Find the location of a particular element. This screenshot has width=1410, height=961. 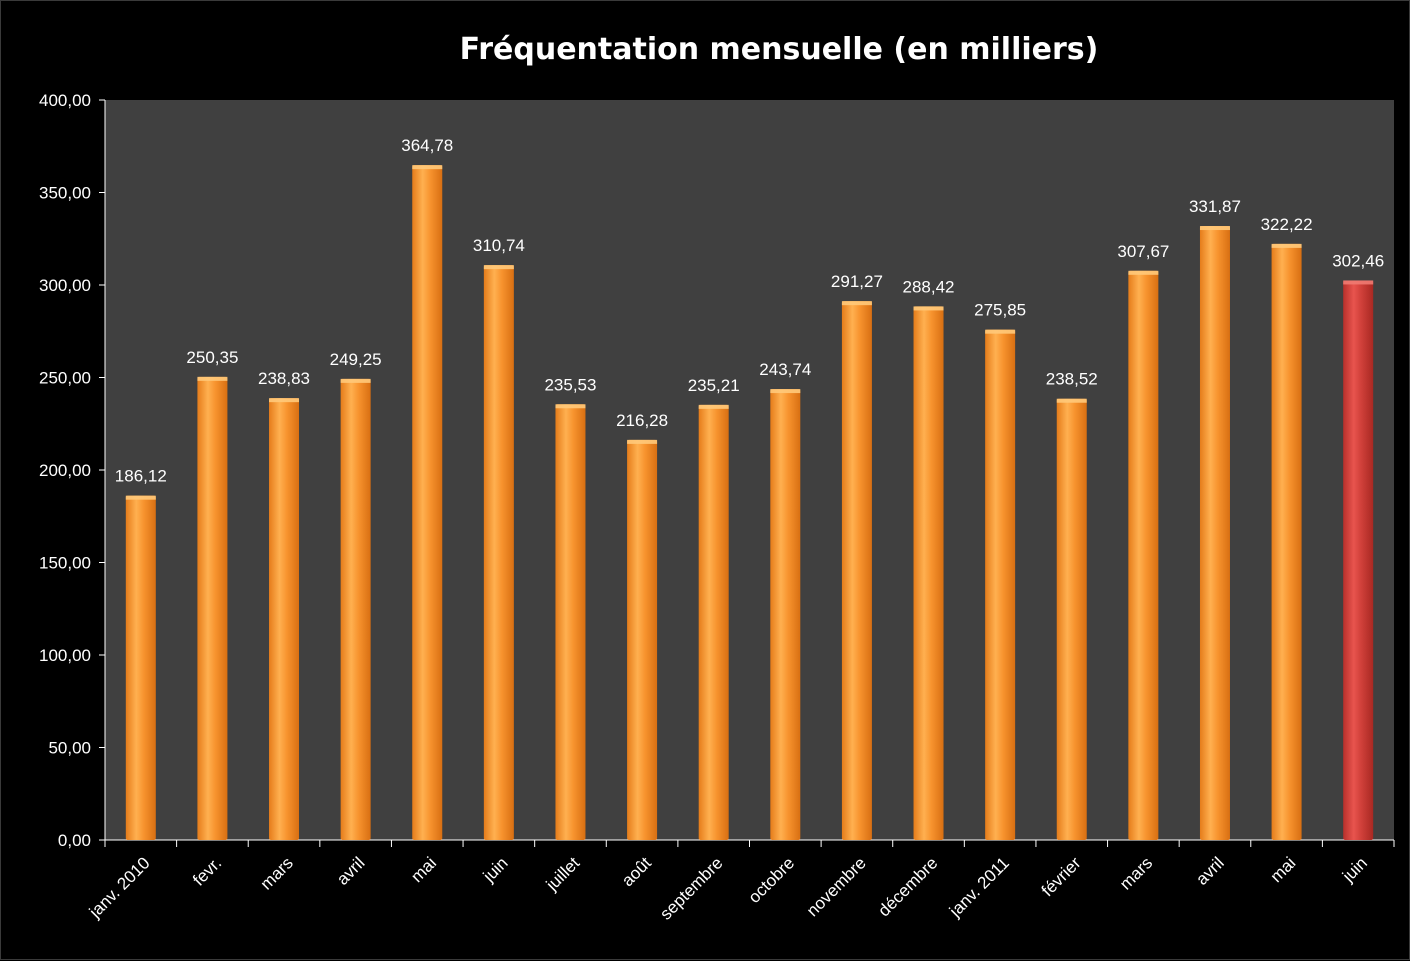

y-tick-label: 150,00 is located at coordinates (65, 563).